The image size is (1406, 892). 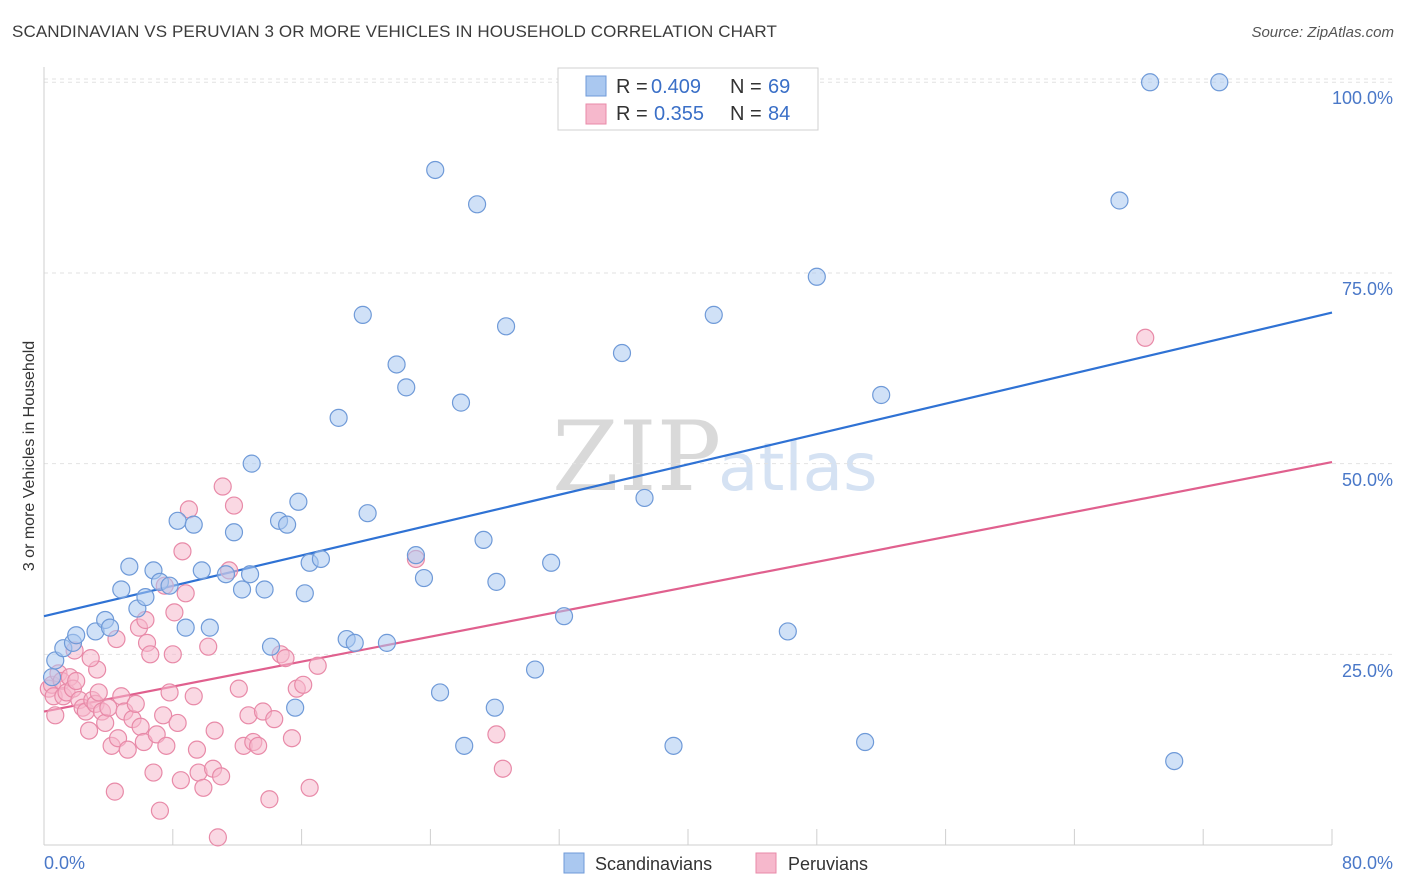 What do you see at coordinates (64, 863) in the screenshot?
I see `x-tick-label: 0.0%` at bounding box center [64, 863].